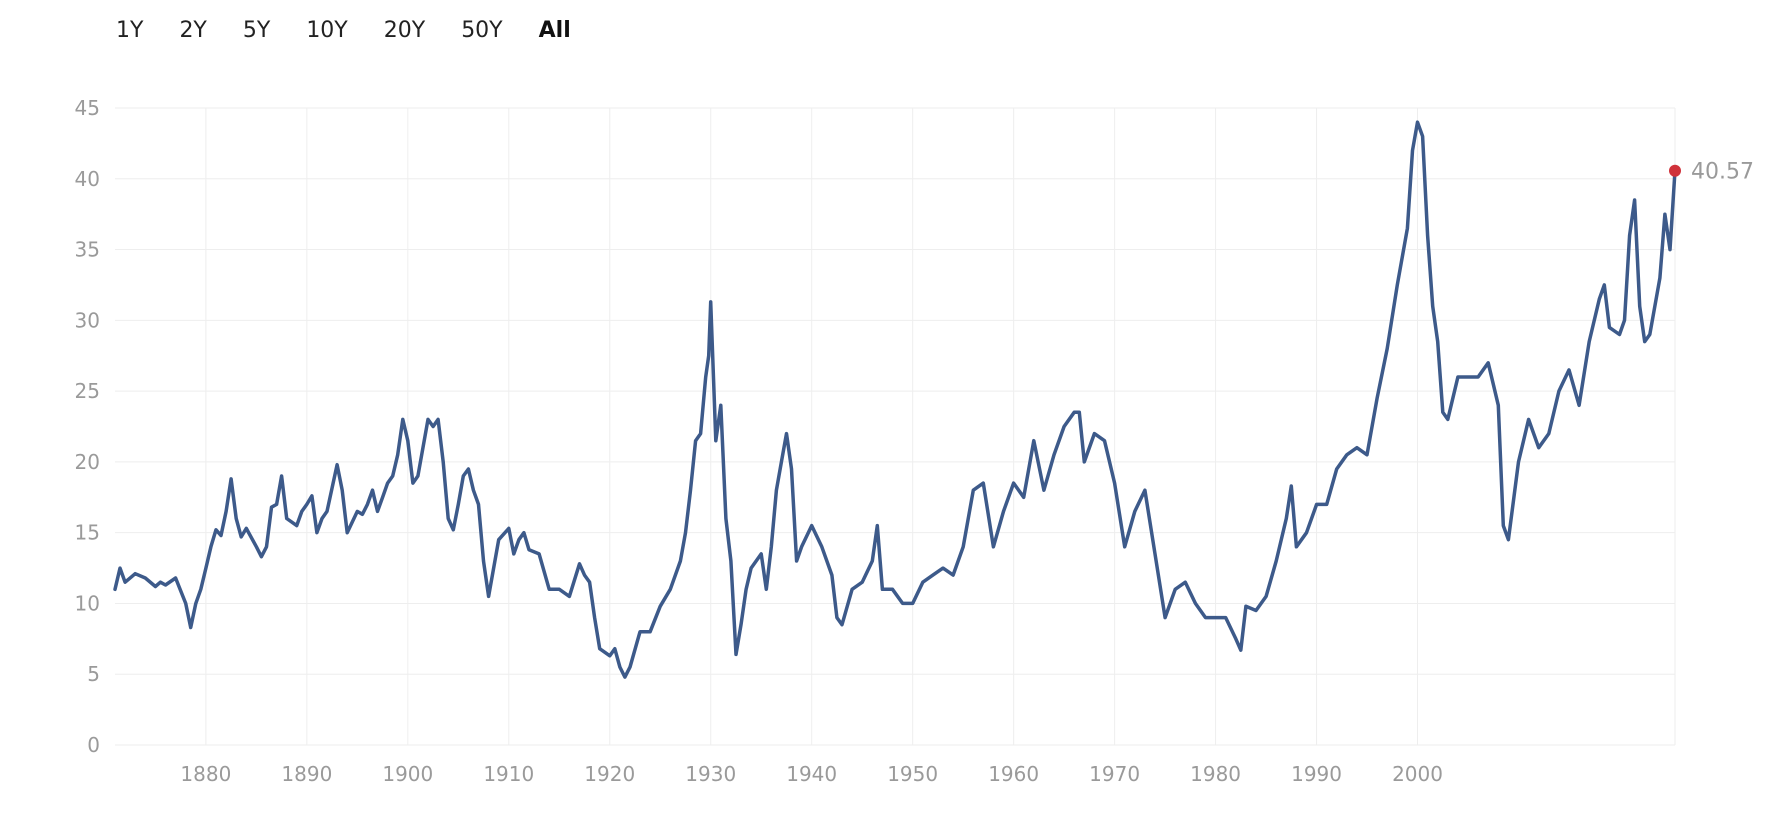 This screenshot has height=838, width=1770. Describe the element at coordinates (710, 774) in the screenshot. I see `x-tick-label: 1930` at that location.